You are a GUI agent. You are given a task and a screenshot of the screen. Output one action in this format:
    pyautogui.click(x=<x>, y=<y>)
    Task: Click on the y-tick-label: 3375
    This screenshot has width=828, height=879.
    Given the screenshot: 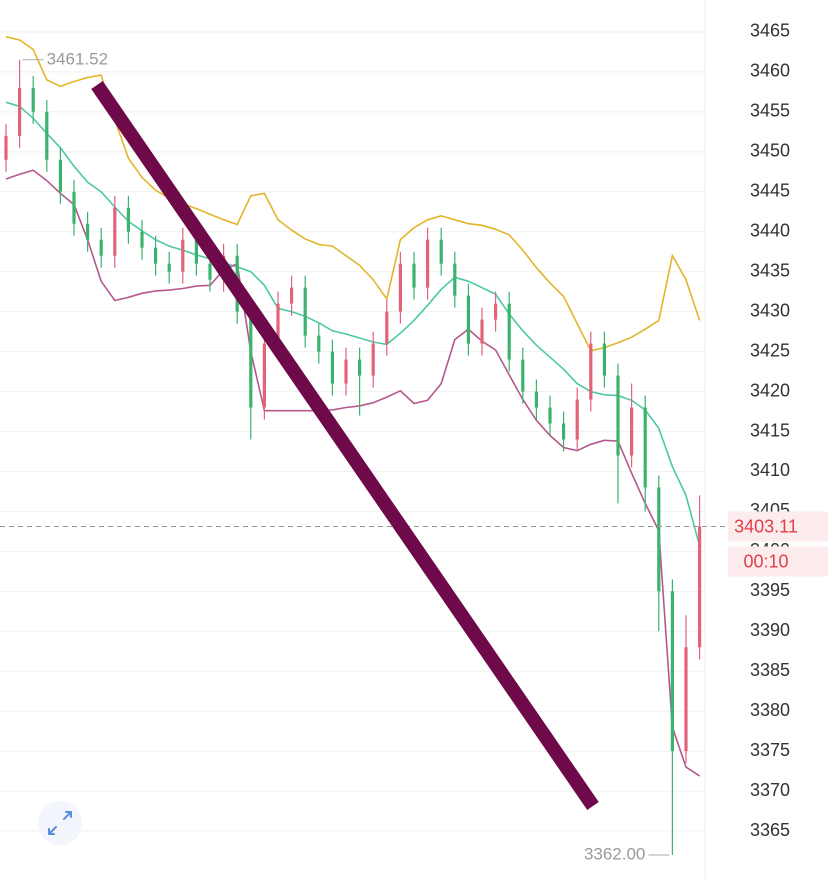 What is the action you would take?
    pyautogui.click(x=770, y=750)
    